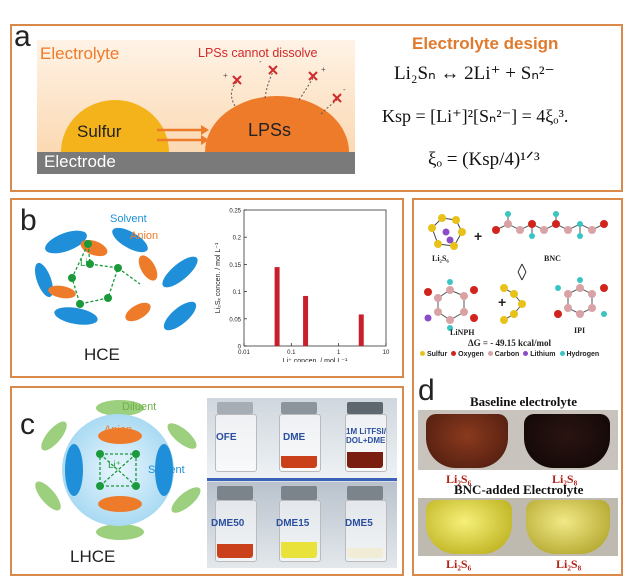  What do you see at coordinates (258, 53) in the screenshot?
I see `lps-note: LPSs cannot dissolve` at bounding box center [258, 53].